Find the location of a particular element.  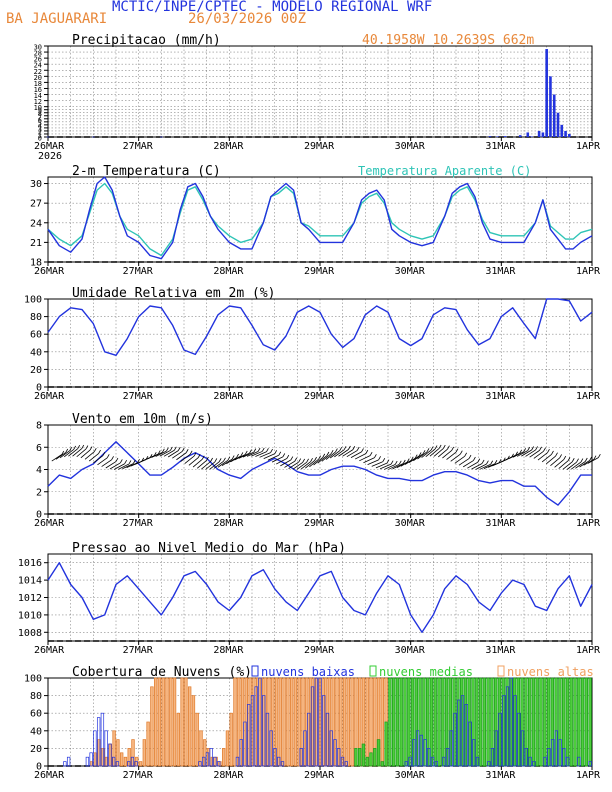

precip-ytick-label: 9 is located at coordinates (40, 111).